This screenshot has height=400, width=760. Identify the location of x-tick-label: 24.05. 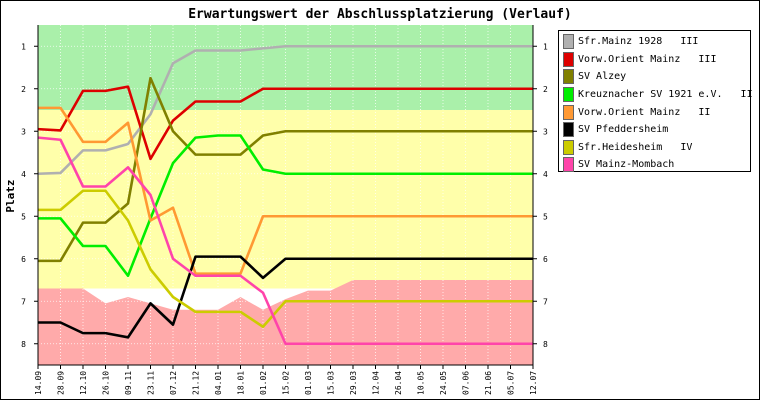
(443, 383).